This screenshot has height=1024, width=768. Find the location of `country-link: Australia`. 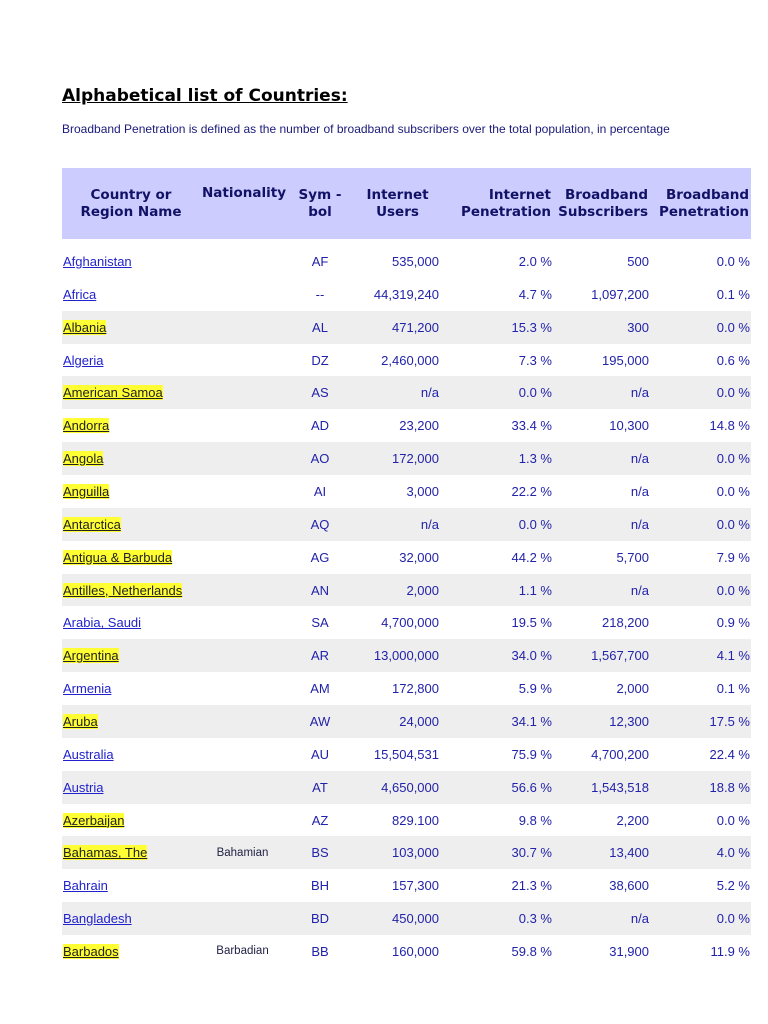

country-link: Australia is located at coordinates (88, 754).